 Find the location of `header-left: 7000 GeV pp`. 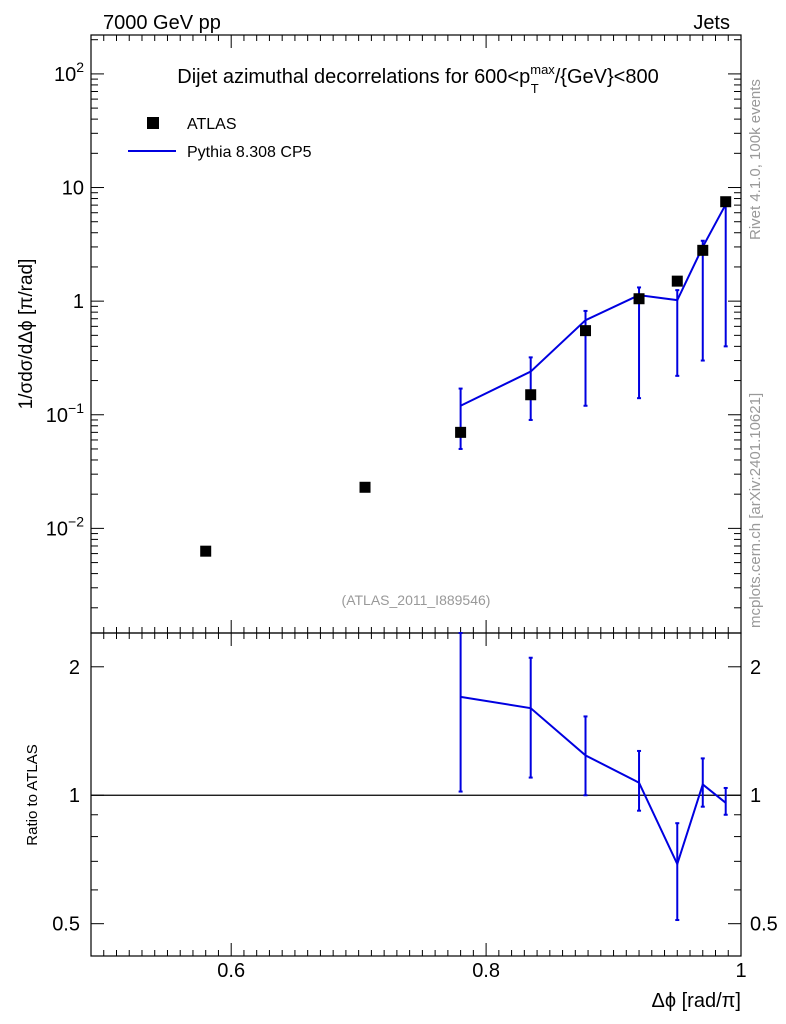

header-left: 7000 GeV pp is located at coordinates (162, 23).